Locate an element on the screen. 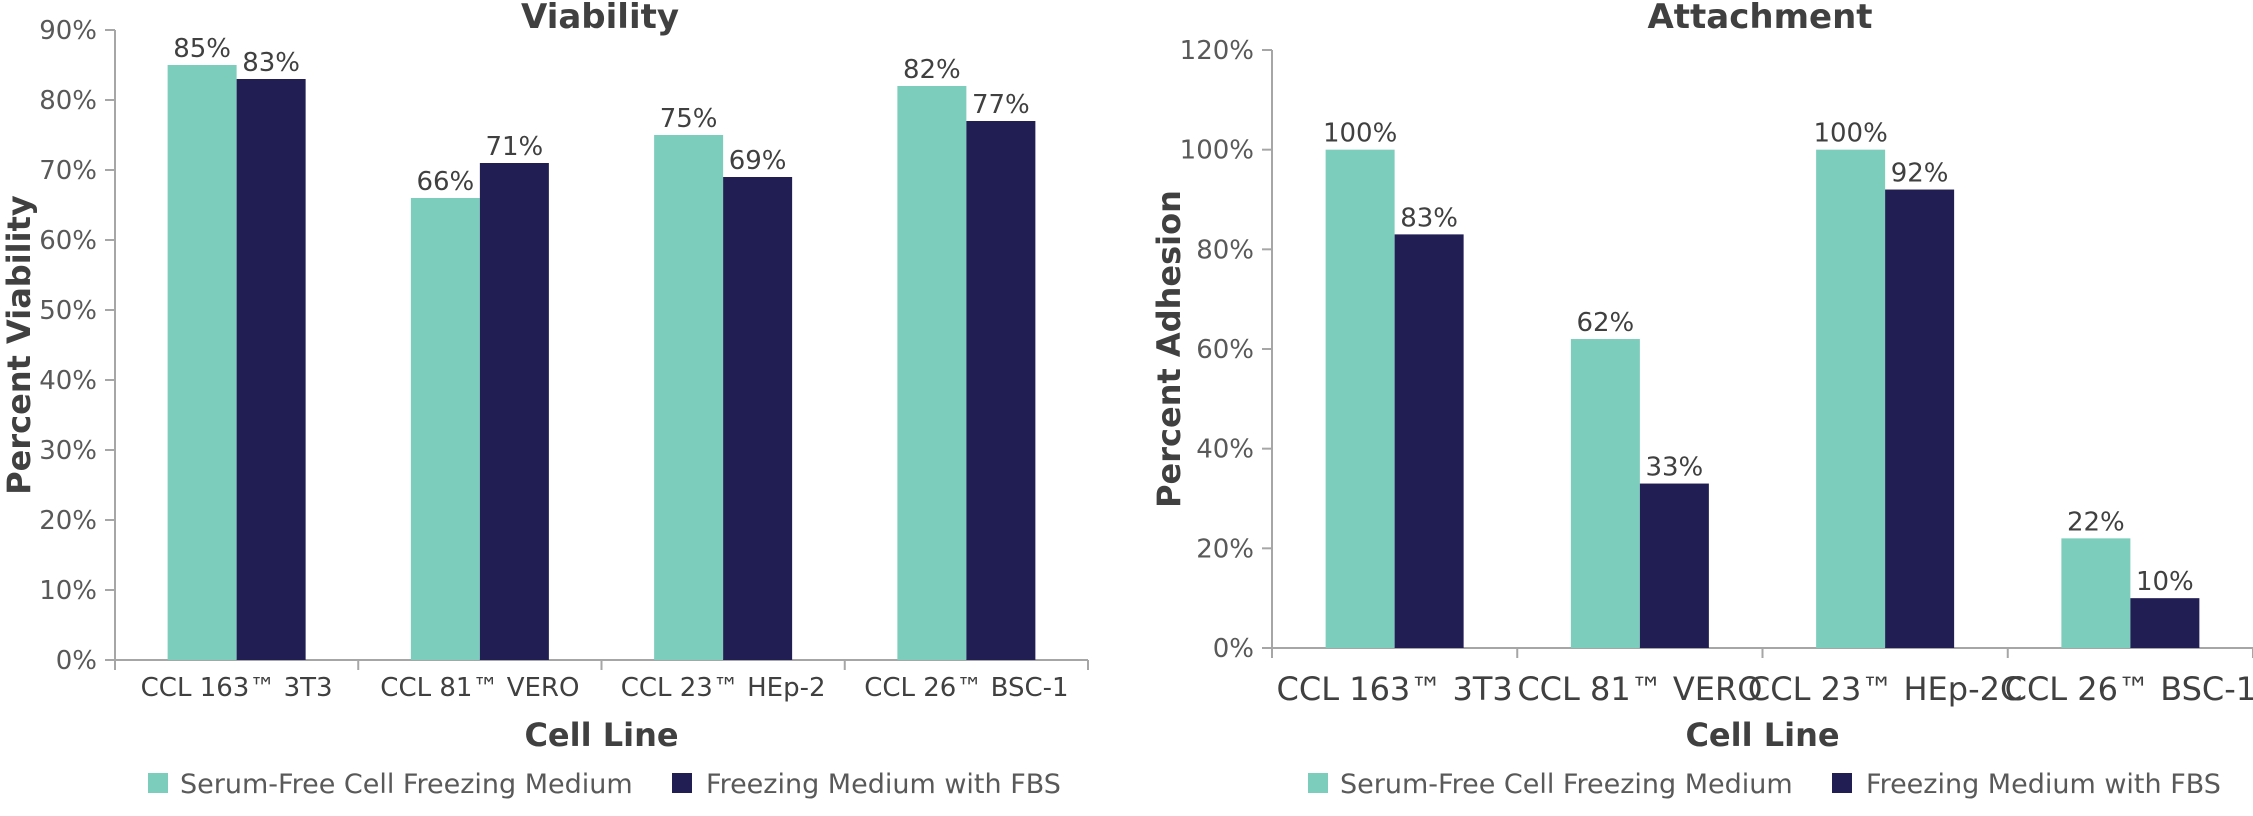 The width and height of the screenshot is (2253, 816). data-label: 62% is located at coordinates (1605, 323).